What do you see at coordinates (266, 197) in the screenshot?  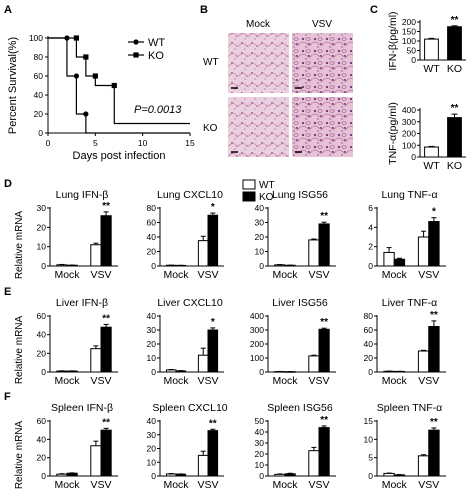 I see `legend-ko-label: KO` at bounding box center [266, 197].